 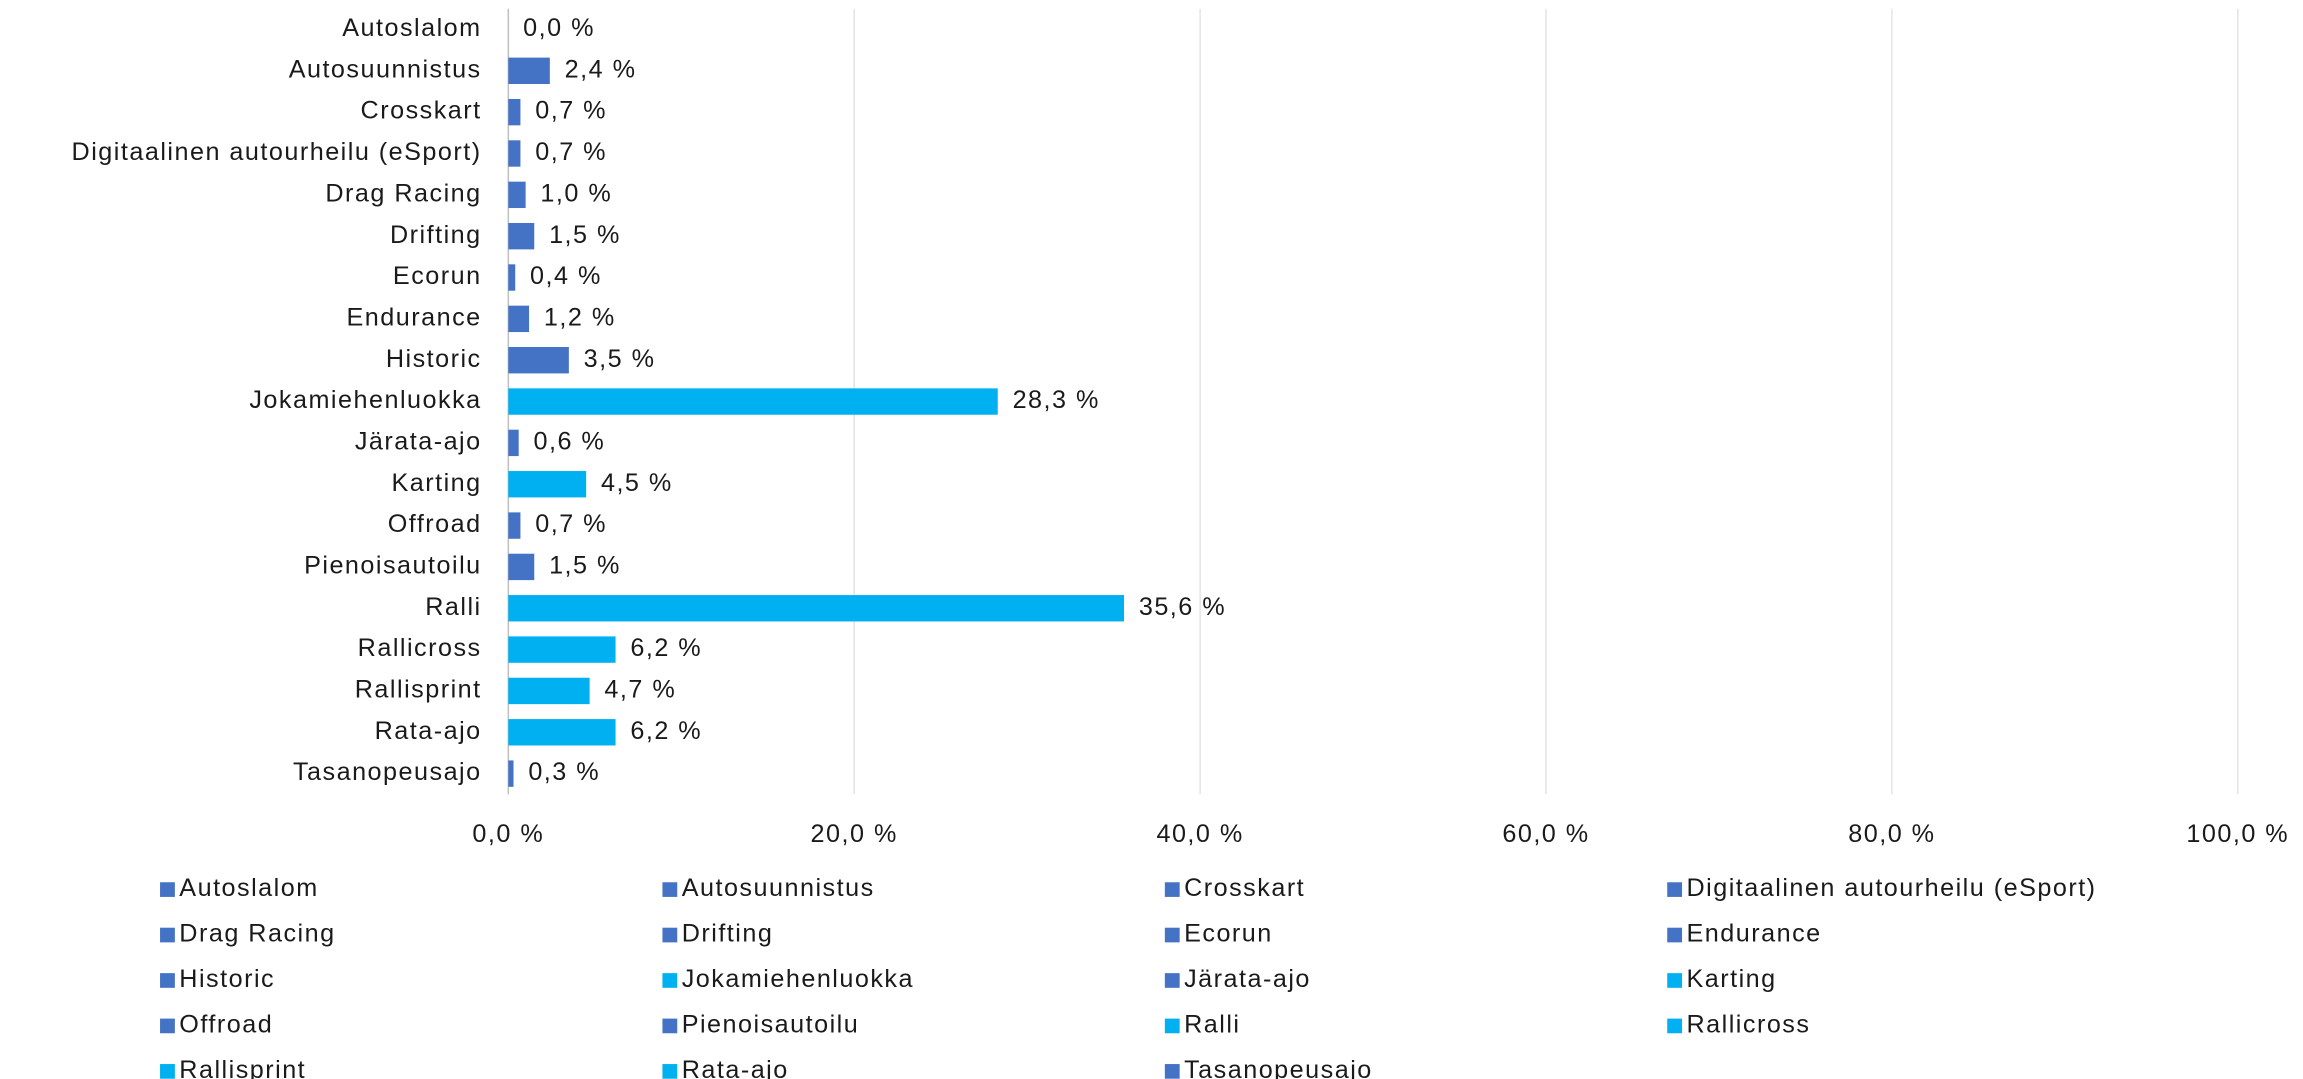 What do you see at coordinates (435, 524) in the screenshot?
I see `y-tick-label: Offroad` at bounding box center [435, 524].